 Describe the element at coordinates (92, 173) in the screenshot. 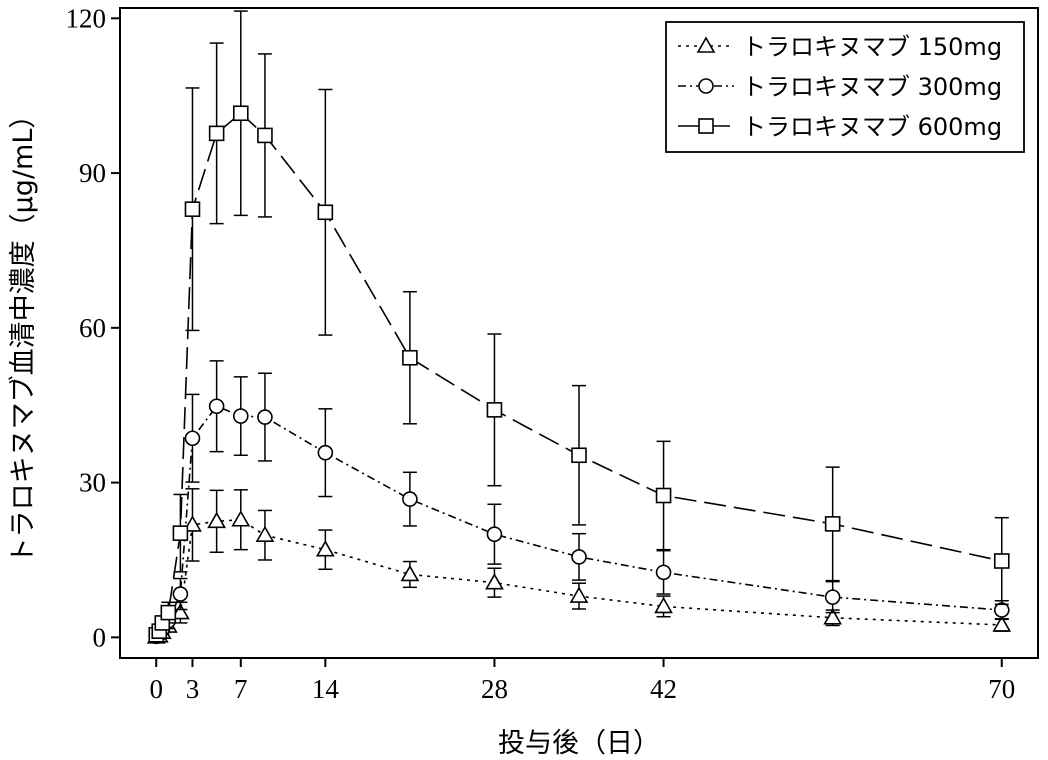

I see `y-tick-label: 90` at that location.